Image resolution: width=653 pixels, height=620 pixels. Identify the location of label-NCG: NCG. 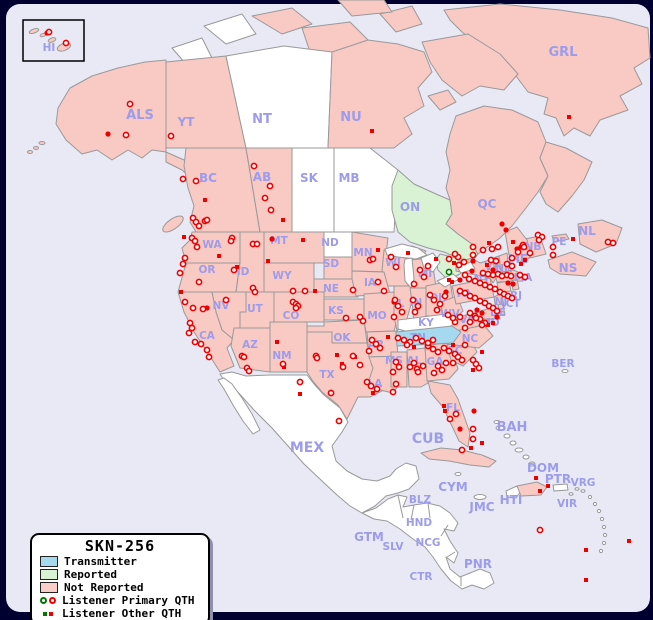
(427, 543).